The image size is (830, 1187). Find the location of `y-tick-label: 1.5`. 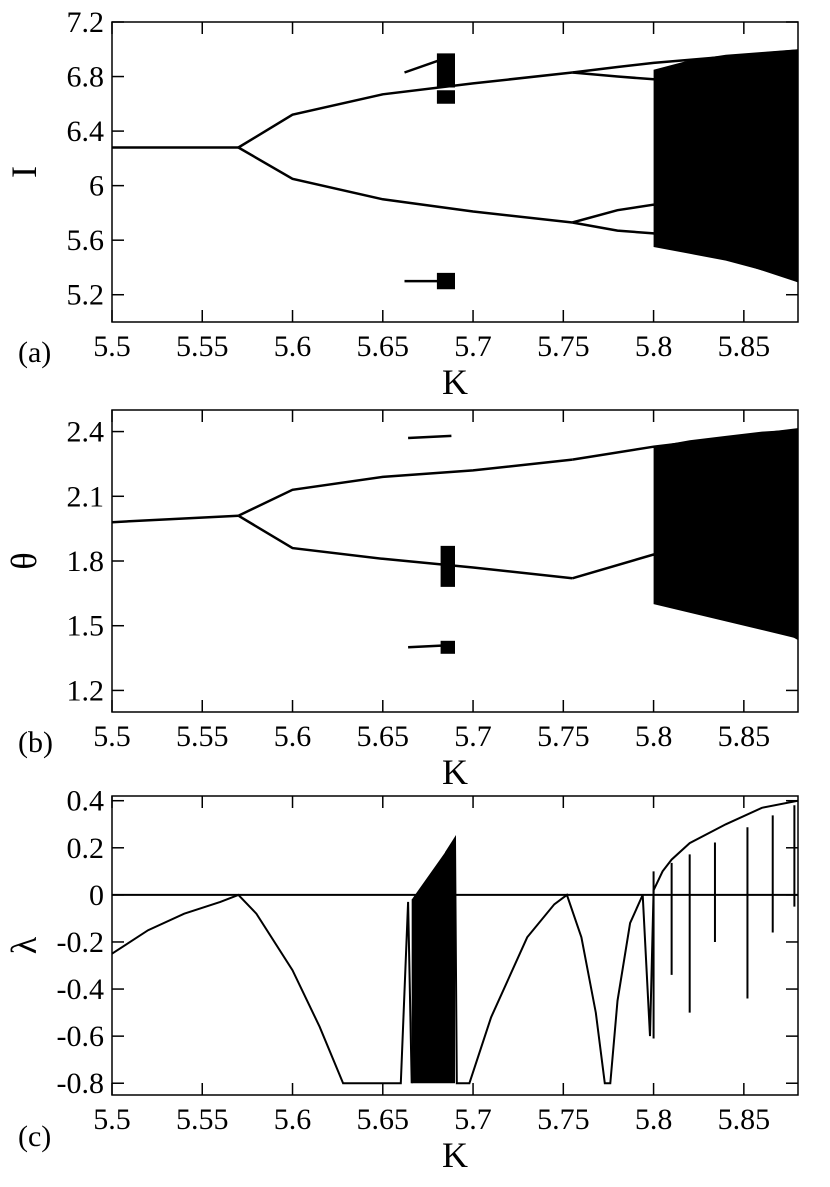

y-tick-label: 1.5 is located at coordinates (86, 626).